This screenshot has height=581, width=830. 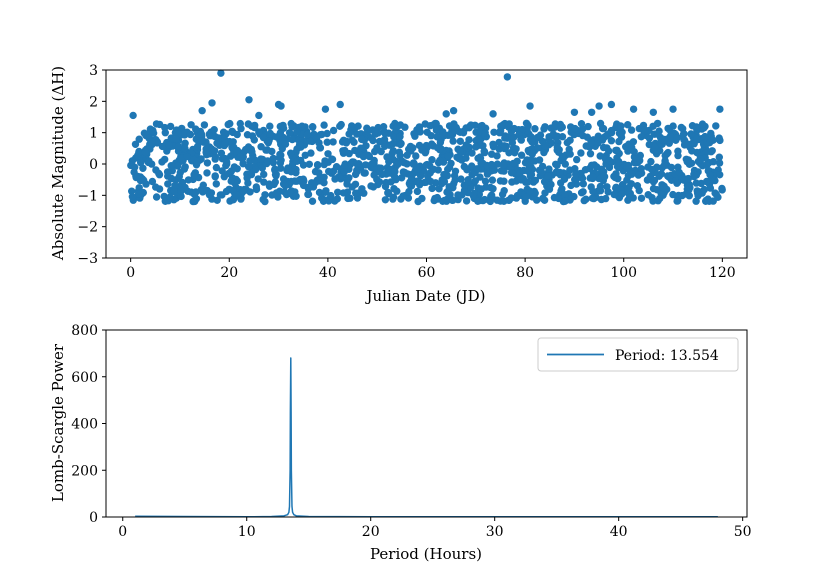 I want to click on bottom-y-tick-label: 0, so click(x=93, y=518).